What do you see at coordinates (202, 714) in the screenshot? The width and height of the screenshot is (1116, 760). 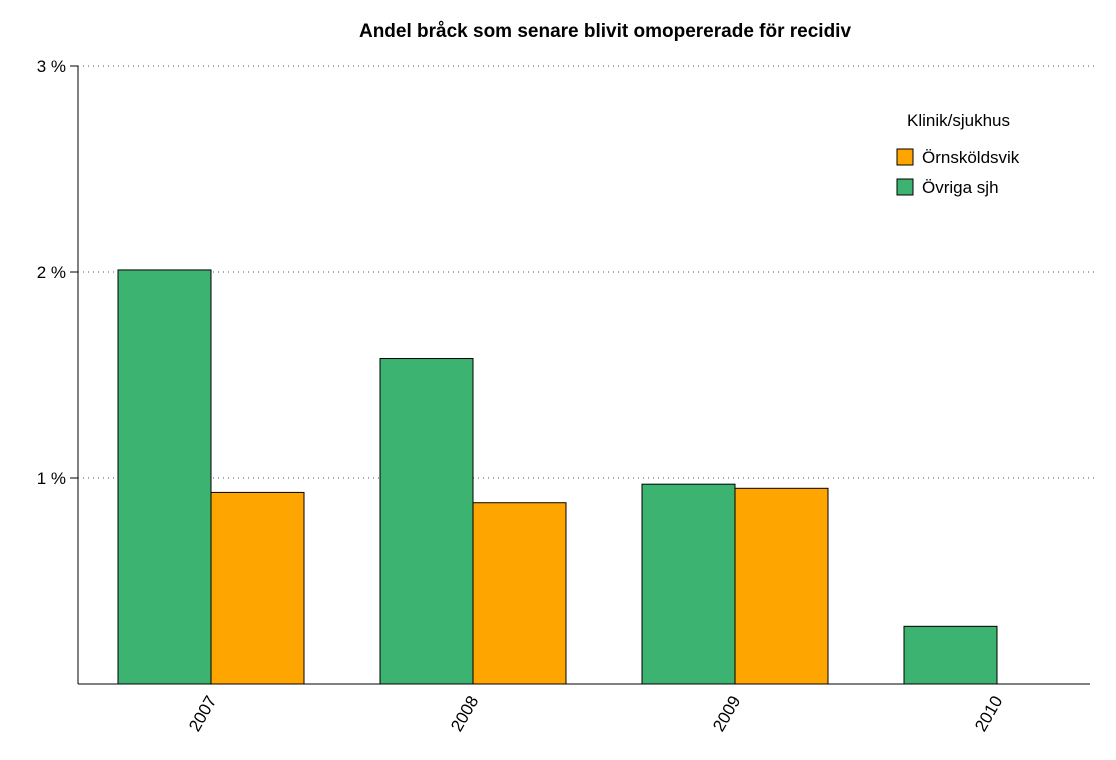 I see `x-tick-label: 2007` at bounding box center [202, 714].